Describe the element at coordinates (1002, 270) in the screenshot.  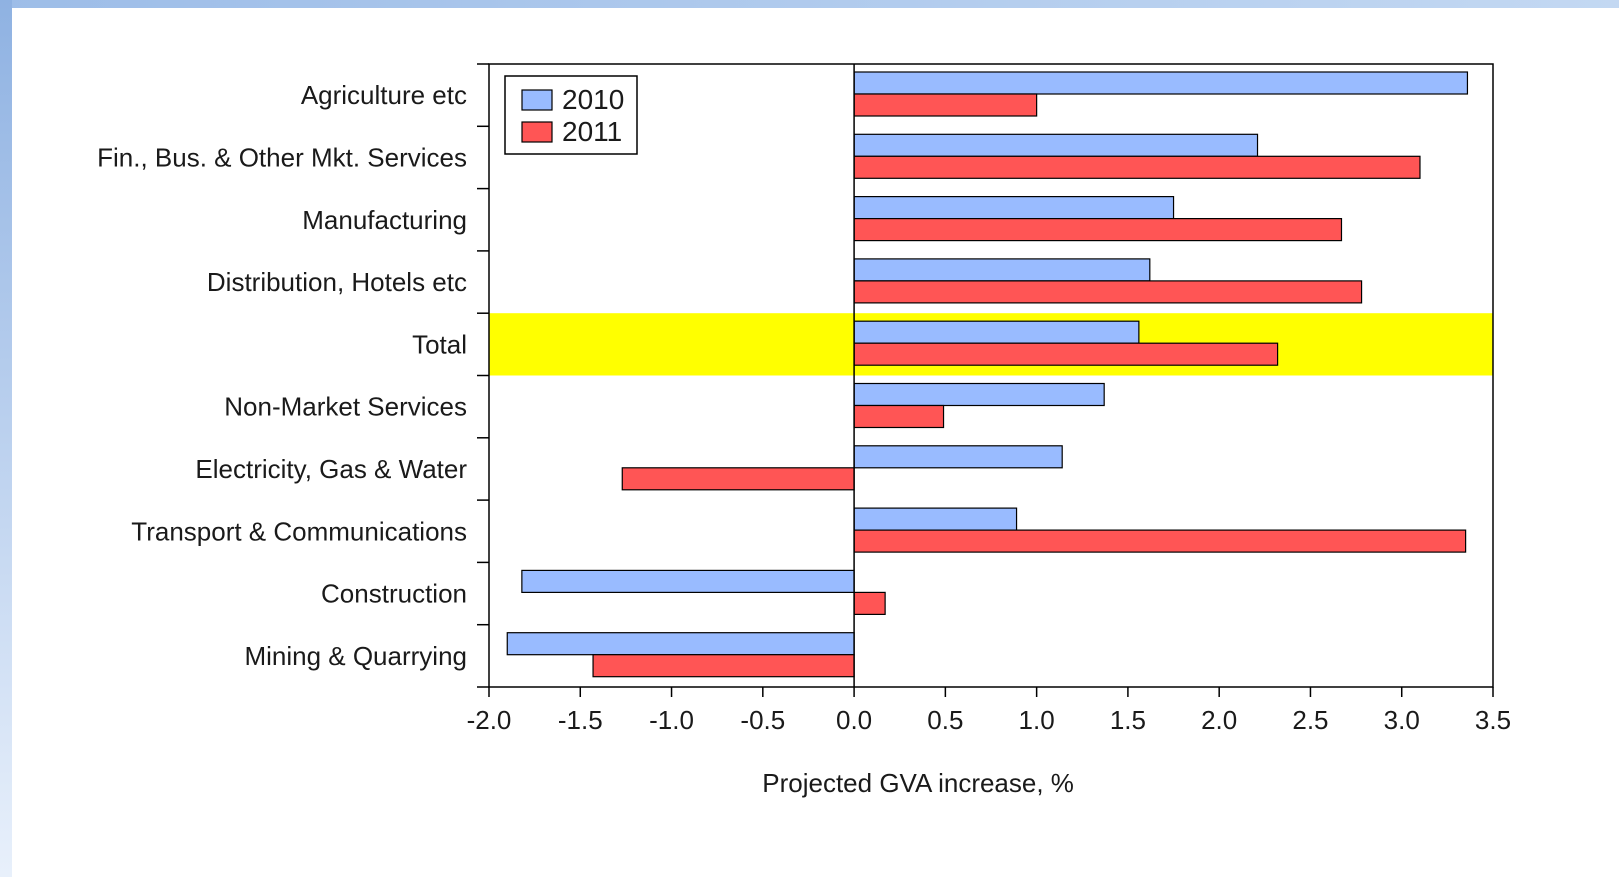
I see `bar-2010-distribution-hotels-etc` at that location.